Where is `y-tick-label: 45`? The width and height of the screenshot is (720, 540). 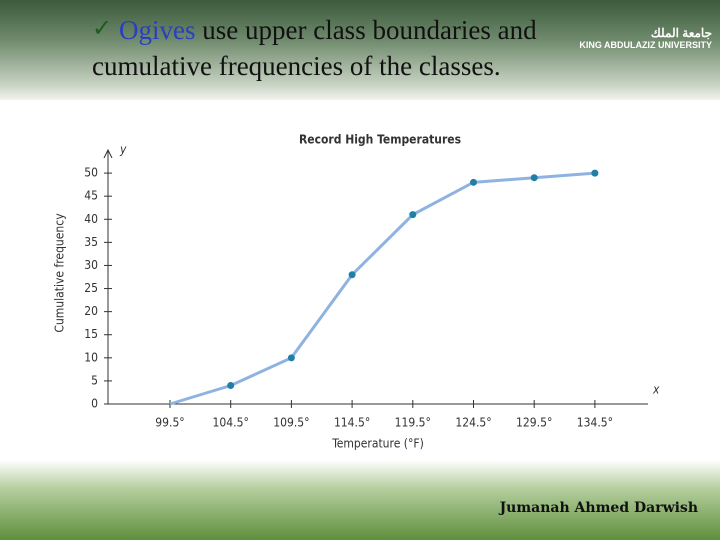 y-tick-label: 45 is located at coordinates (91, 196).